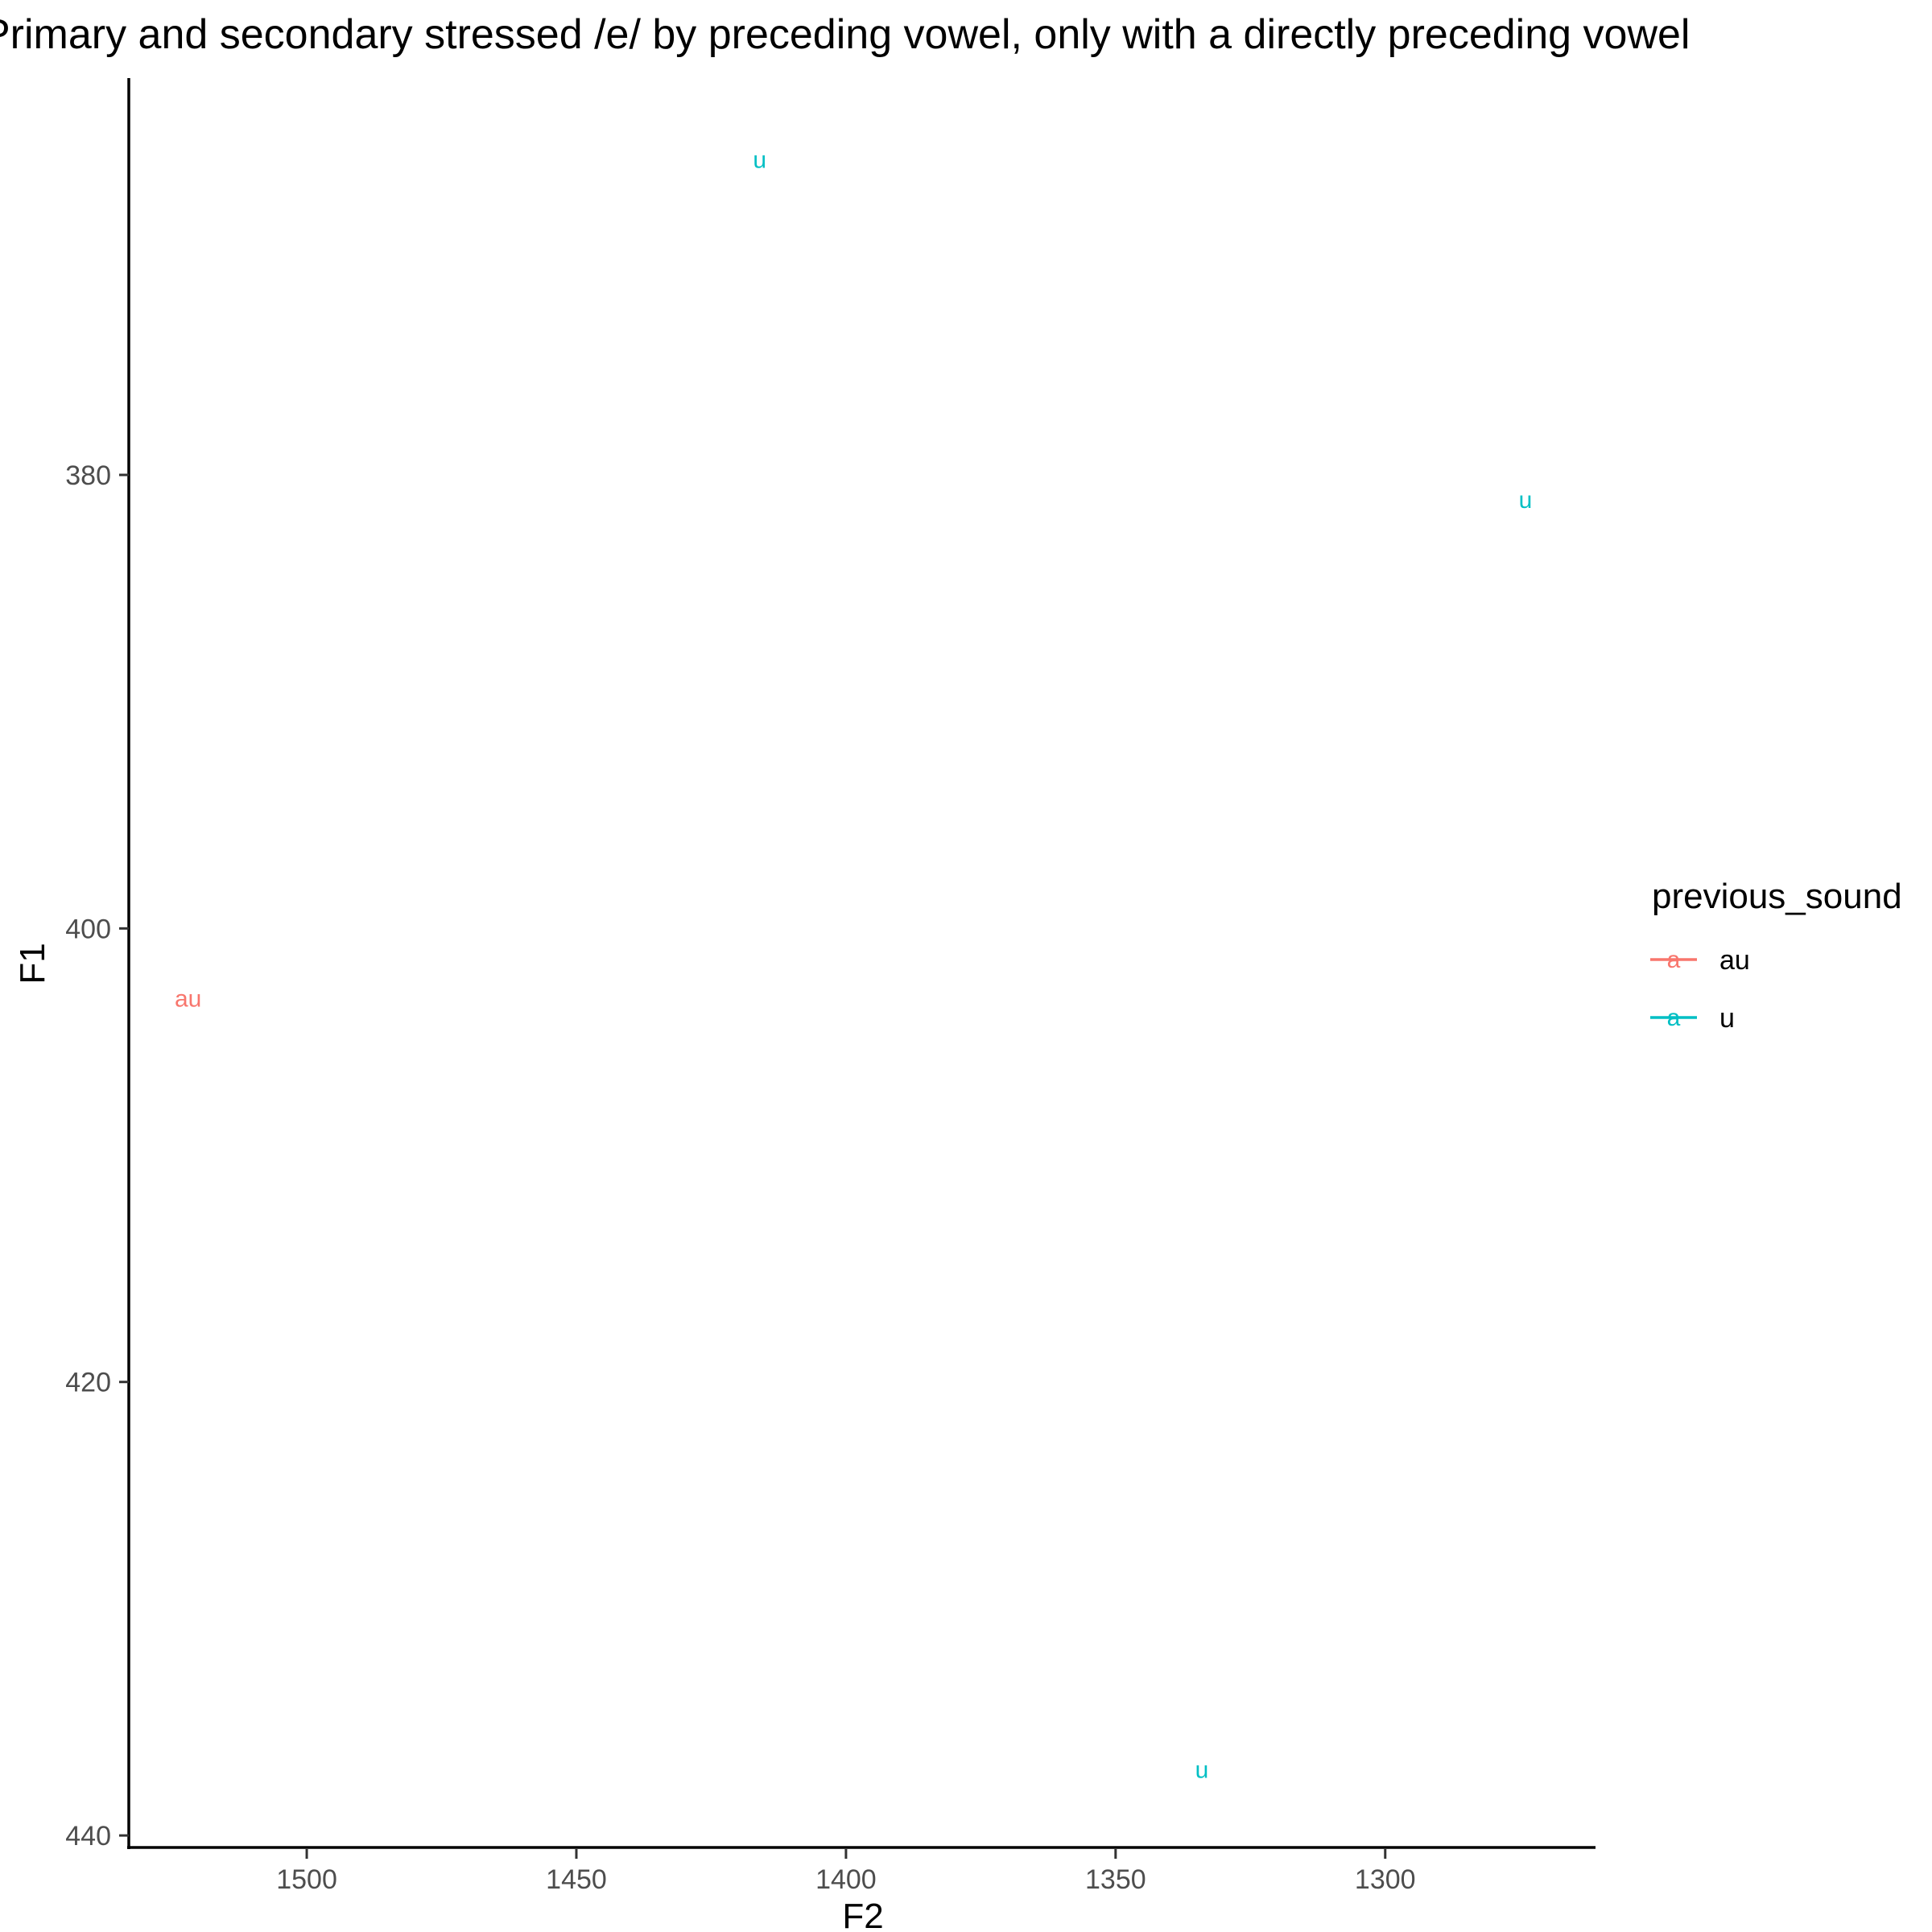 The image size is (1932, 1932). What do you see at coordinates (97, 965) in the screenshot?
I see `y-axis: 380 400 420 440` at bounding box center [97, 965].